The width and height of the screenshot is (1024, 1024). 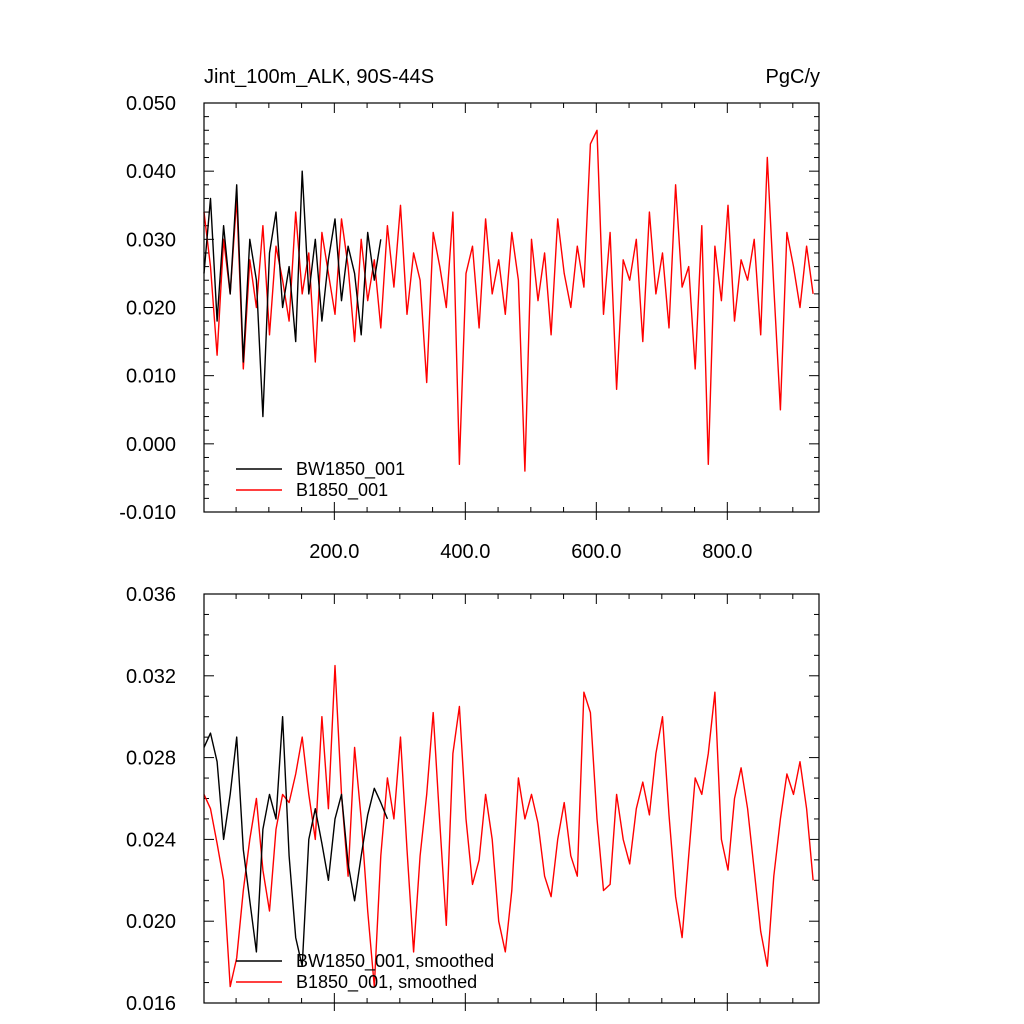 I want to click on y-tick-label: 0.028, so click(x=151, y=759).